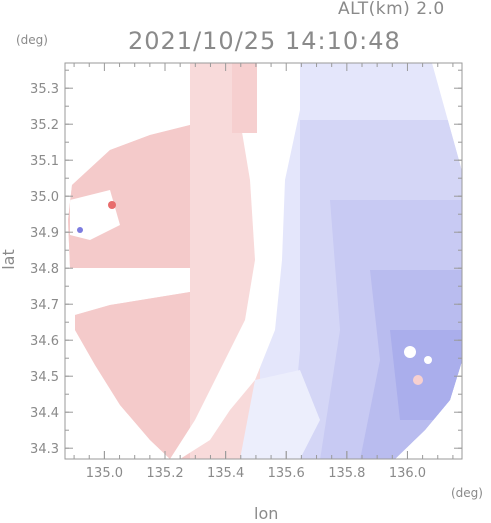  What do you see at coordinates (391, 9) in the screenshot?
I see `altitude-label: ALT(km) 2.0` at bounding box center [391, 9].